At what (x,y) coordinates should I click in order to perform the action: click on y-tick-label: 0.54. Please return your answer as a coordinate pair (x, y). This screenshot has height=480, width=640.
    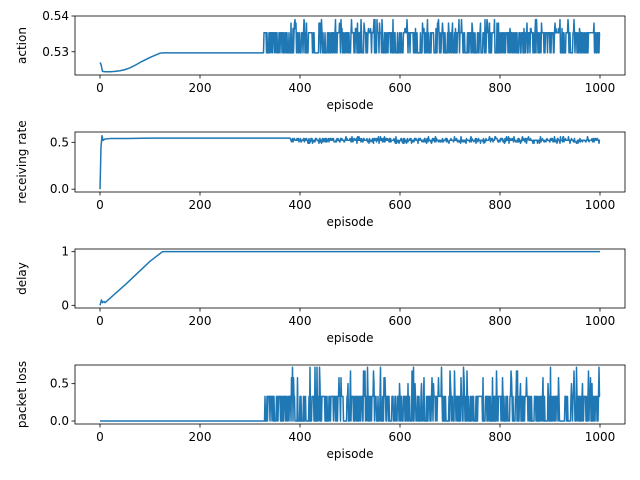
    Looking at the image, I should click on (55, 16).